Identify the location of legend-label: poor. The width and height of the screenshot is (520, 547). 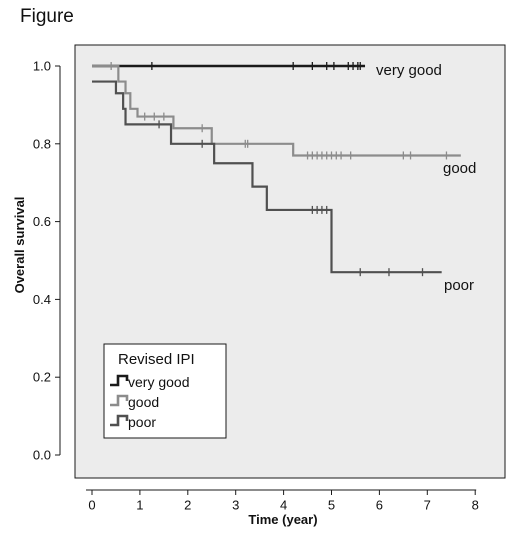
(142, 422).